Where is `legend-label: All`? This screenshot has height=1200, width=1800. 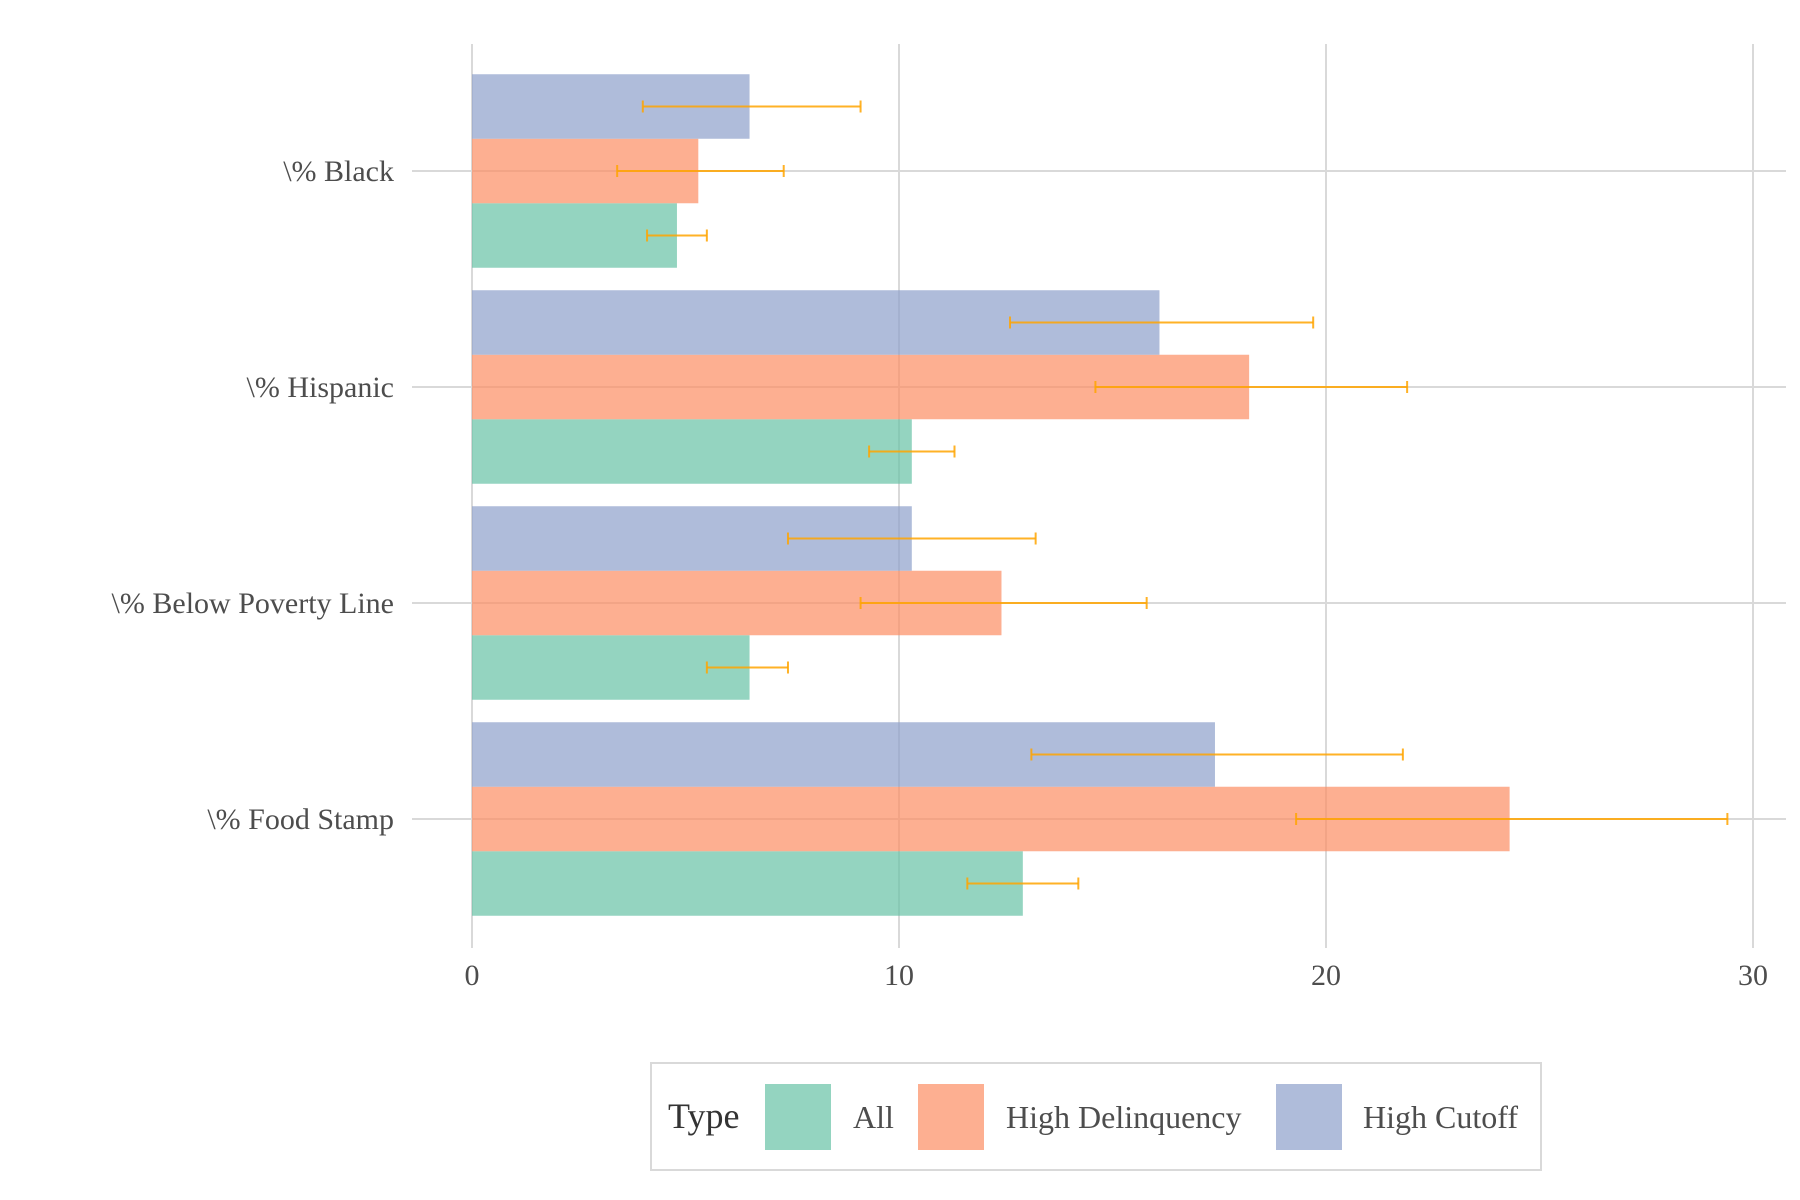 legend-label: All is located at coordinates (873, 1117).